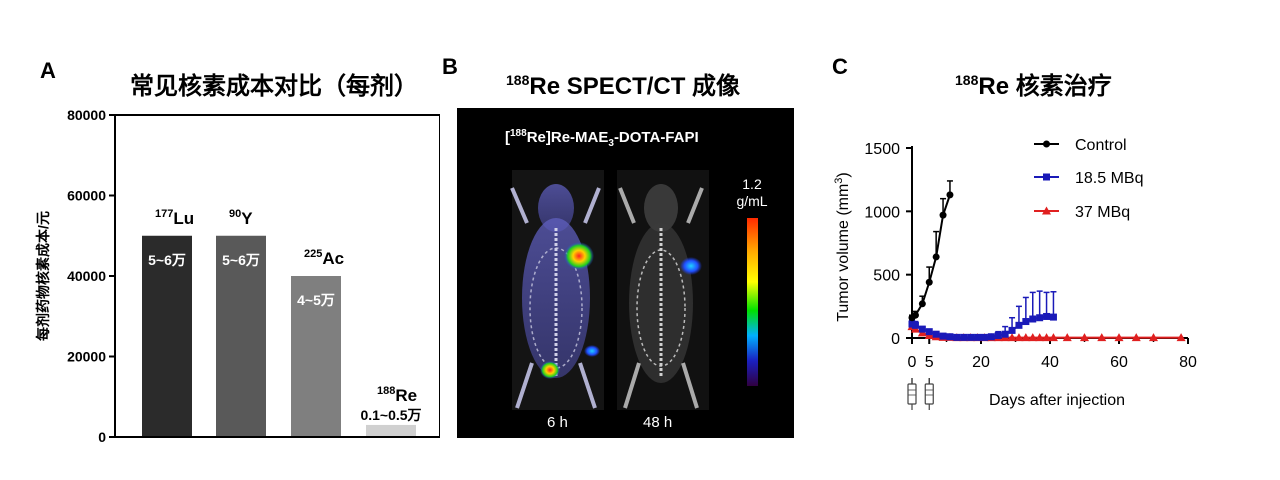 The image size is (1280, 480). What do you see at coordinates (635, 86) in the screenshot?
I see `panel-title-b-text: Re SPECT/CT 成像` at bounding box center [635, 86].